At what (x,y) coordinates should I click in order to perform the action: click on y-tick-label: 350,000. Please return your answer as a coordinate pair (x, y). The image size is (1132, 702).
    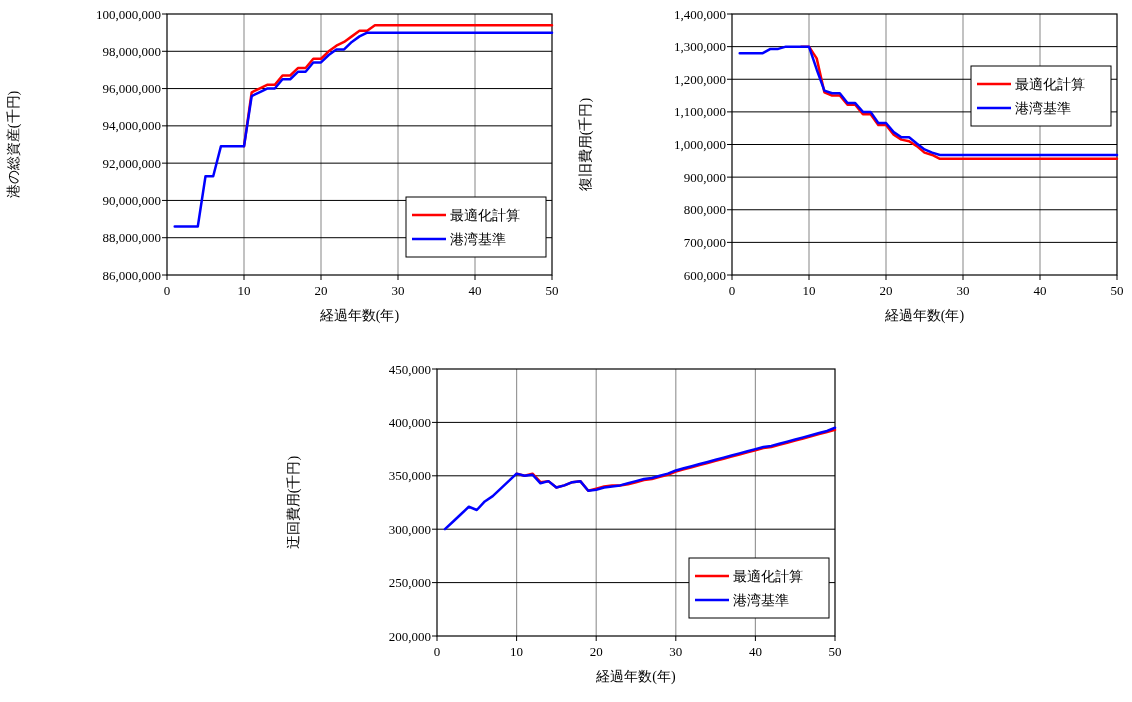
    Looking at the image, I should click on (409, 476).